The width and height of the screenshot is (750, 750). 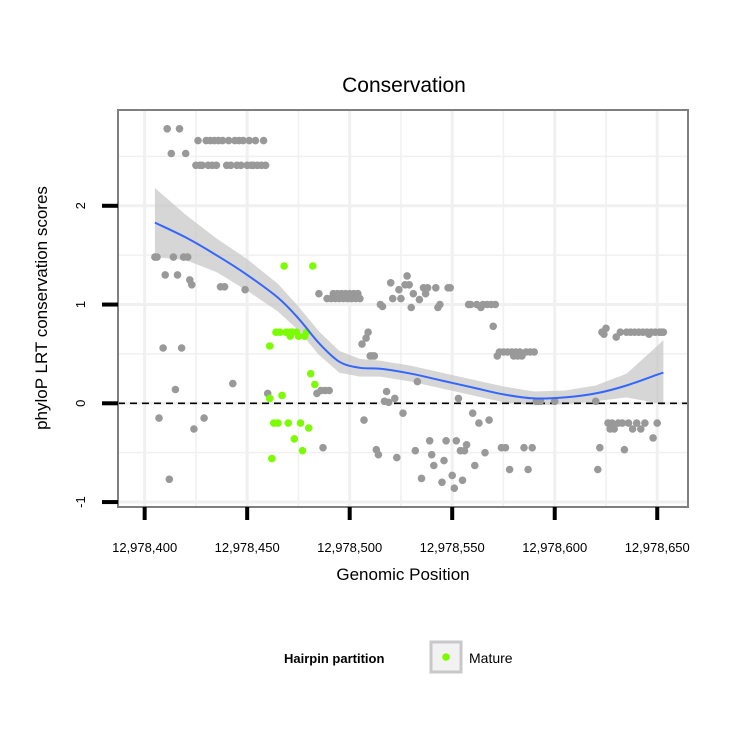 I want to click on x-tick-label: 12,978,400, so click(x=144, y=547).